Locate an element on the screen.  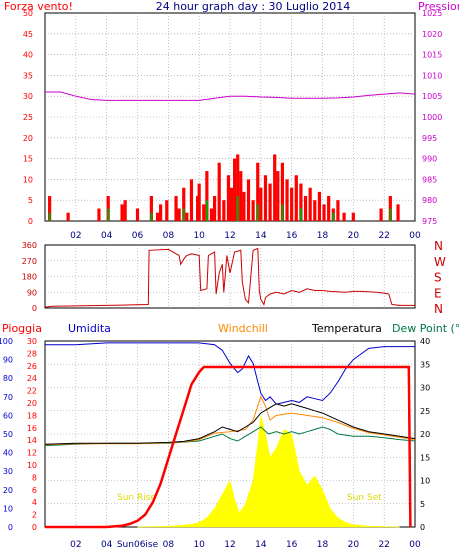
x-tick-label: Sun06ise is located at coordinates (138, 545).